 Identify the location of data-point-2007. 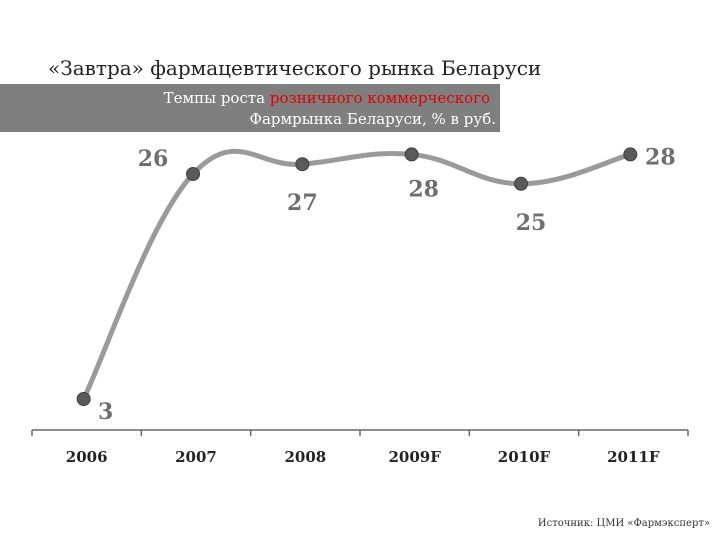
(193, 174).